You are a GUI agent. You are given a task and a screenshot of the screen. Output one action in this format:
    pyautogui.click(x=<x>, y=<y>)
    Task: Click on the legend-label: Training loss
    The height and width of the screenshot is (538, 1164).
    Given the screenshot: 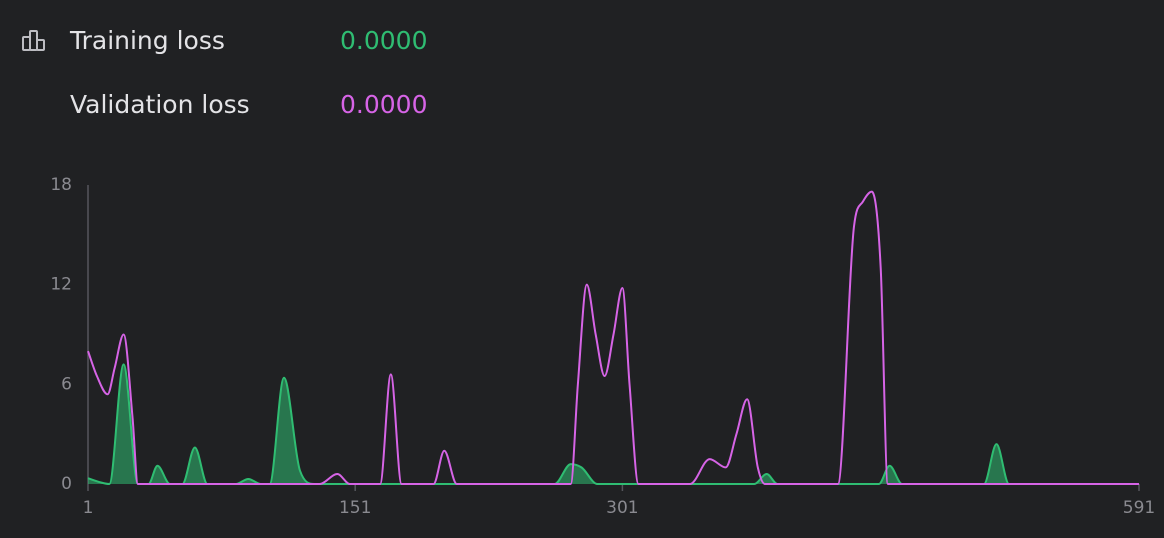 What is the action you would take?
    pyautogui.click(x=147, y=40)
    